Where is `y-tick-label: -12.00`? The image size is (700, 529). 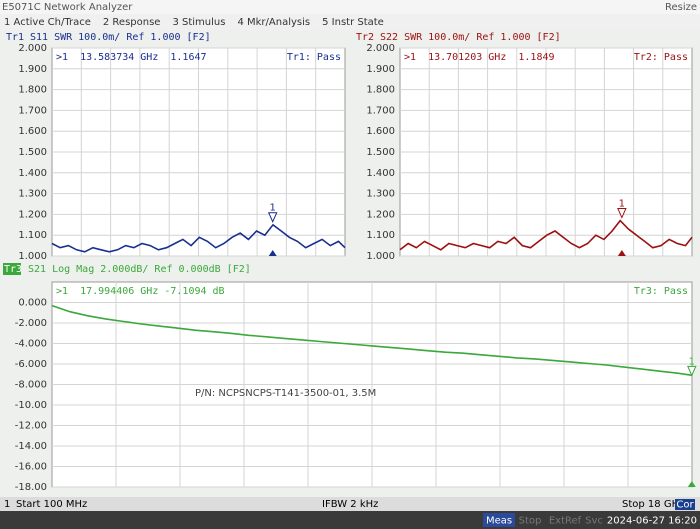 y-tick-label: -12.00 is located at coordinates (31, 426).